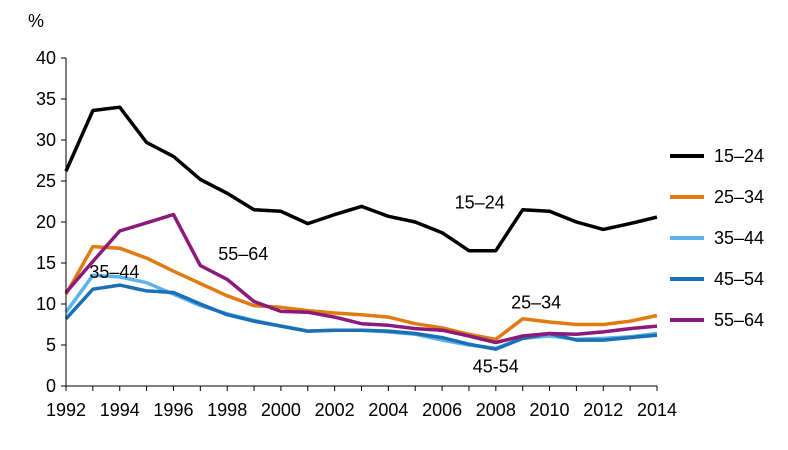 The height and width of the screenshot is (450, 788). What do you see at coordinates (281, 410) in the screenshot?
I see `x-tick-label: 2000` at bounding box center [281, 410].